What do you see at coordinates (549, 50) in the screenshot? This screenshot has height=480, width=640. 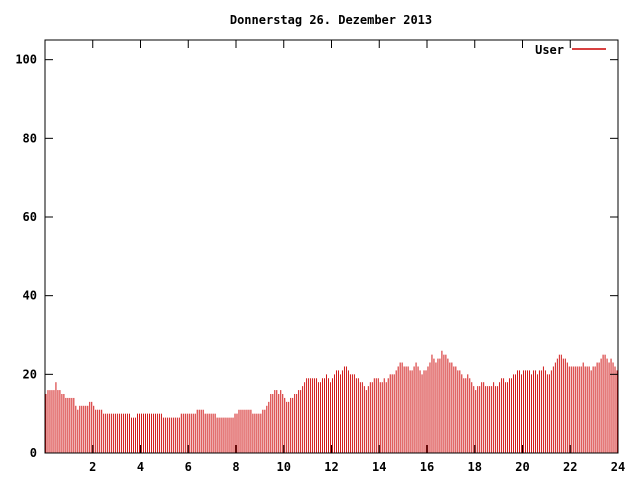 I see `legend-label-user: User` at bounding box center [549, 50].